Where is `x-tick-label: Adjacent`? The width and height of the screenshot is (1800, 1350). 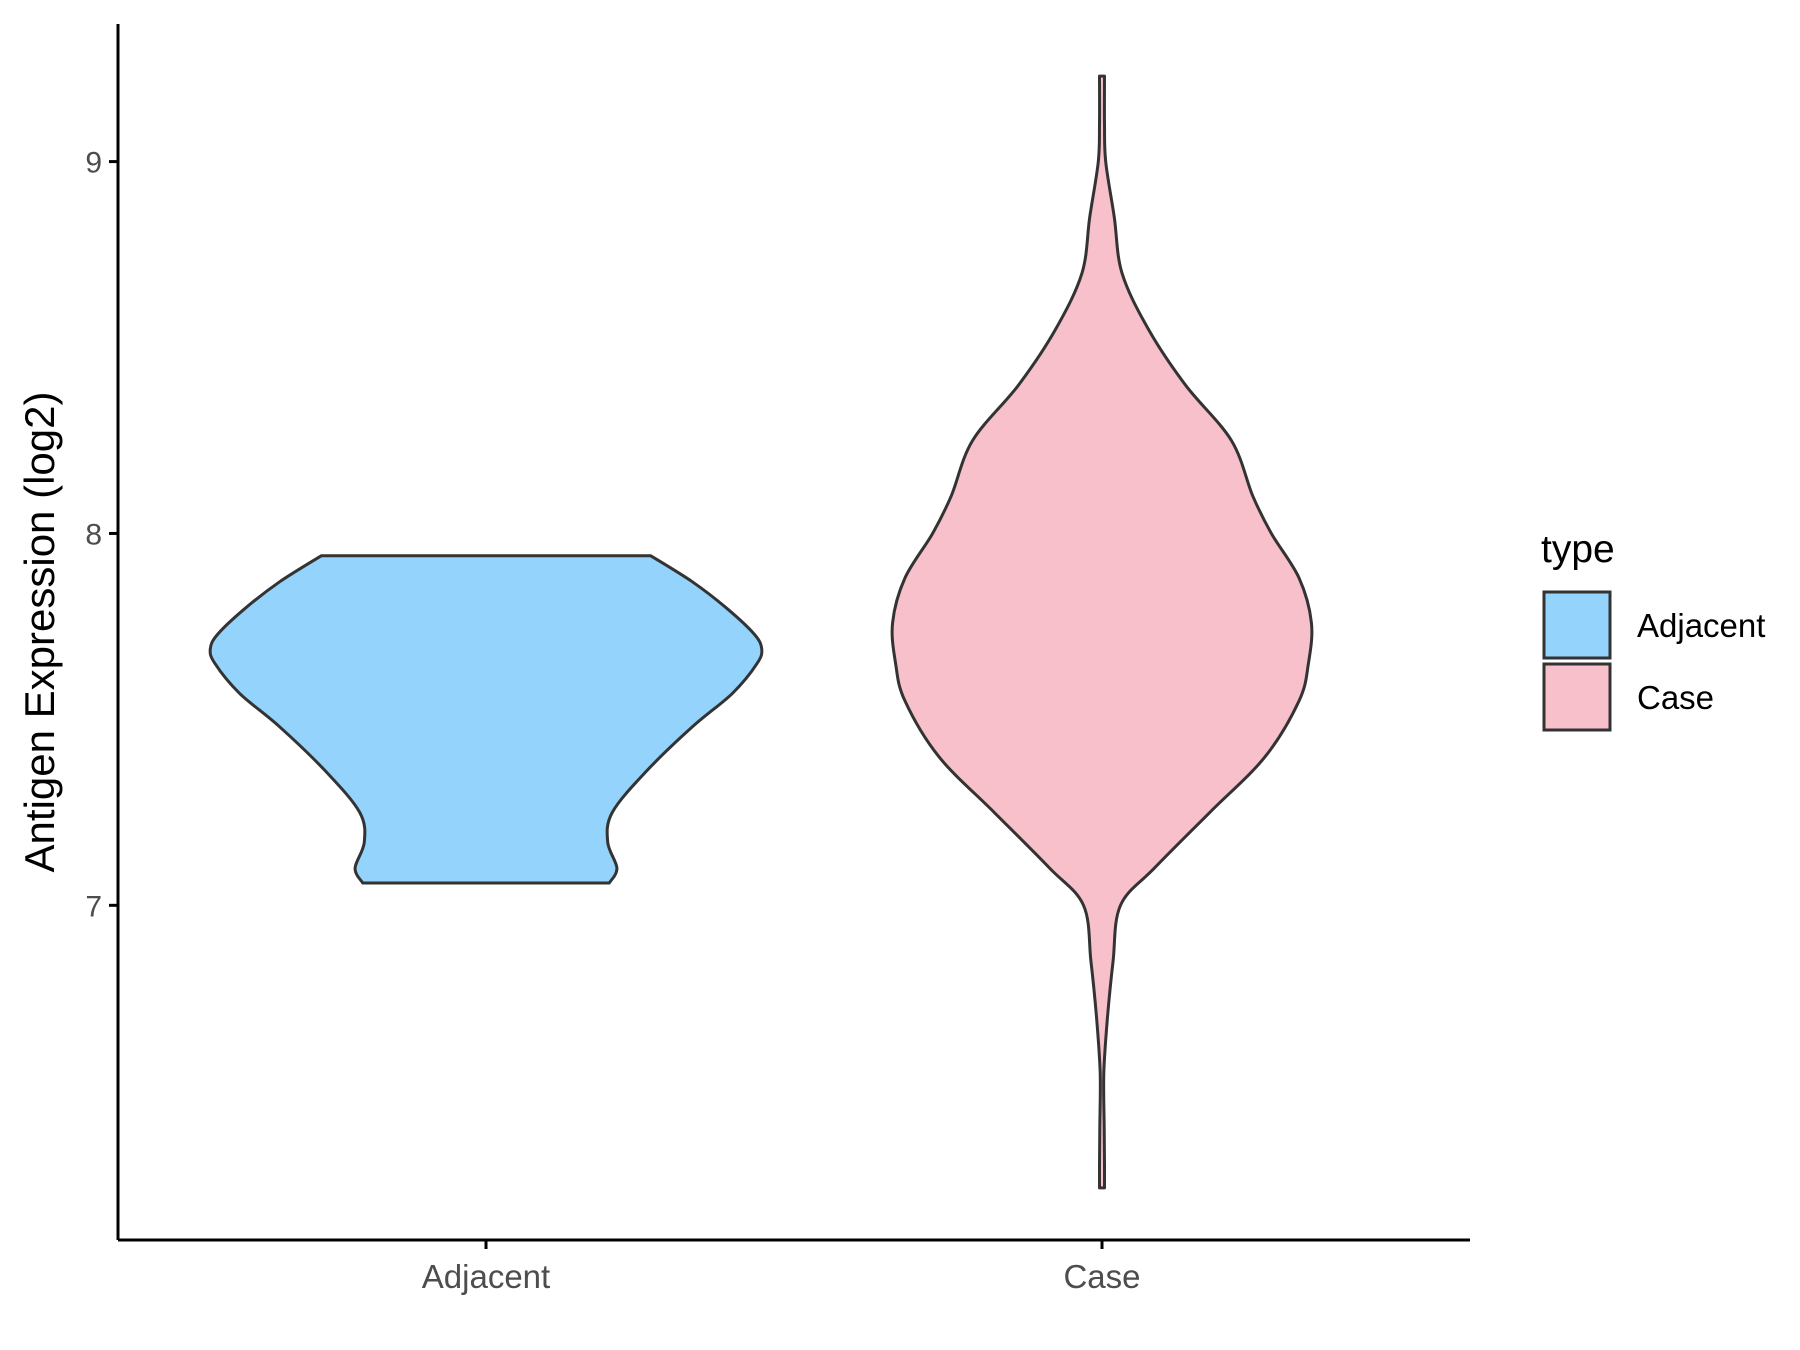
x-tick-label: Adjacent is located at coordinates (486, 1276).